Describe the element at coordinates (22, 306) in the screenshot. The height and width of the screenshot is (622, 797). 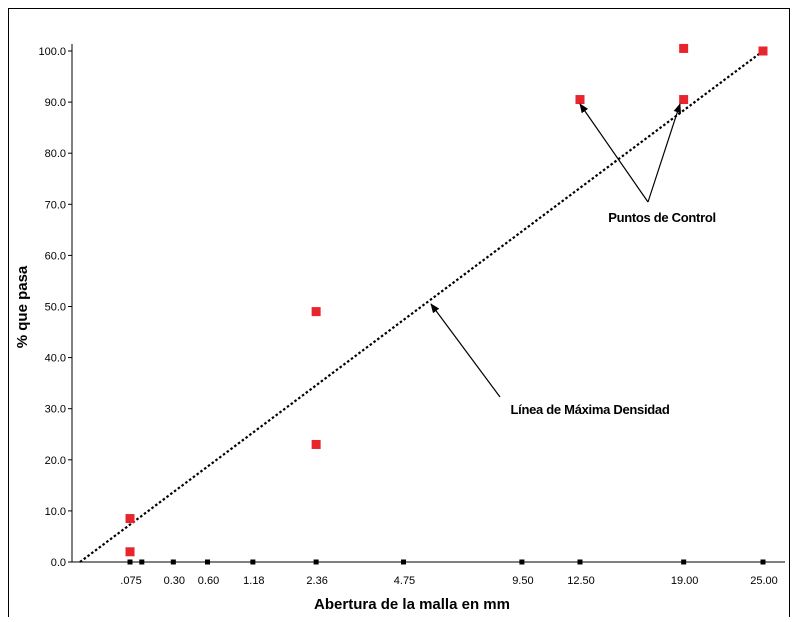
I see `y-axis-title: % que pasa` at that location.